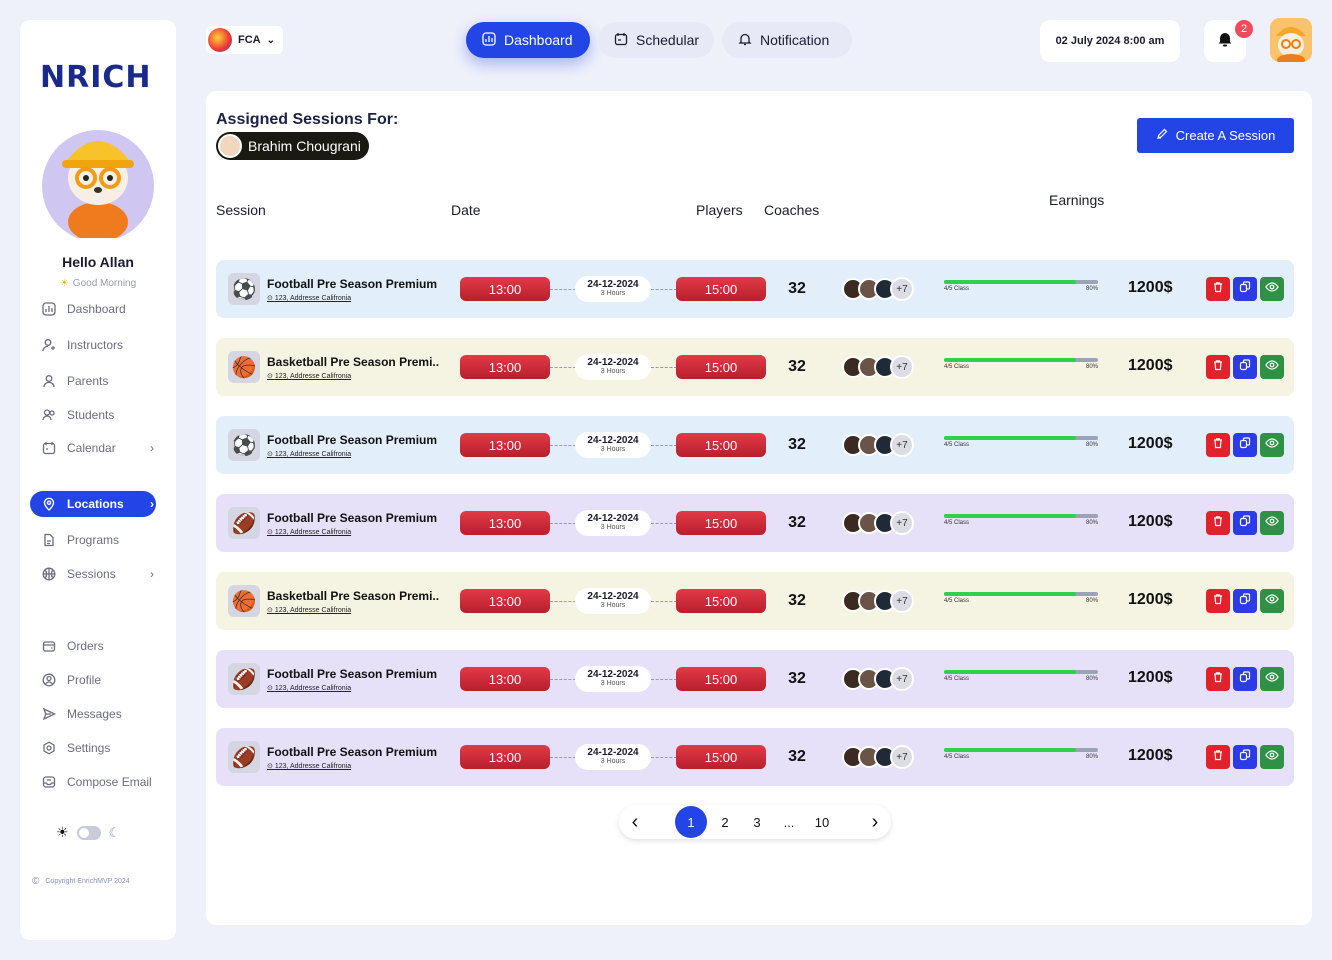 The width and height of the screenshot is (1332, 960). I want to click on sidebar-item-dashboard: Dashboard, so click(93, 309).